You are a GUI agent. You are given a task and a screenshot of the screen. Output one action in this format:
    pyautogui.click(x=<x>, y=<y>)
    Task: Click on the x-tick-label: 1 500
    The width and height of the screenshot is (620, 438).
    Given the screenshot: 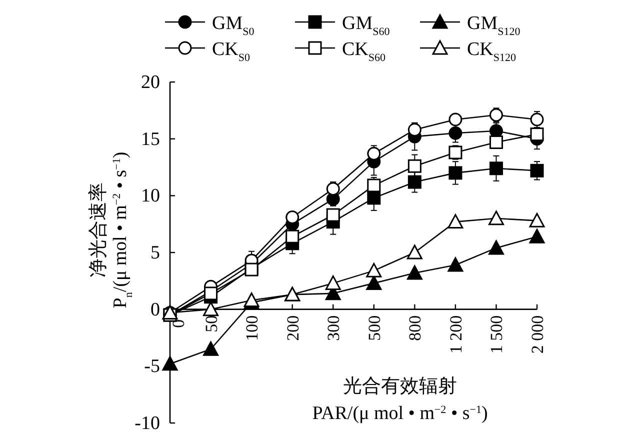 What is the action you would take?
    pyautogui.click(x=496, y=334)
    